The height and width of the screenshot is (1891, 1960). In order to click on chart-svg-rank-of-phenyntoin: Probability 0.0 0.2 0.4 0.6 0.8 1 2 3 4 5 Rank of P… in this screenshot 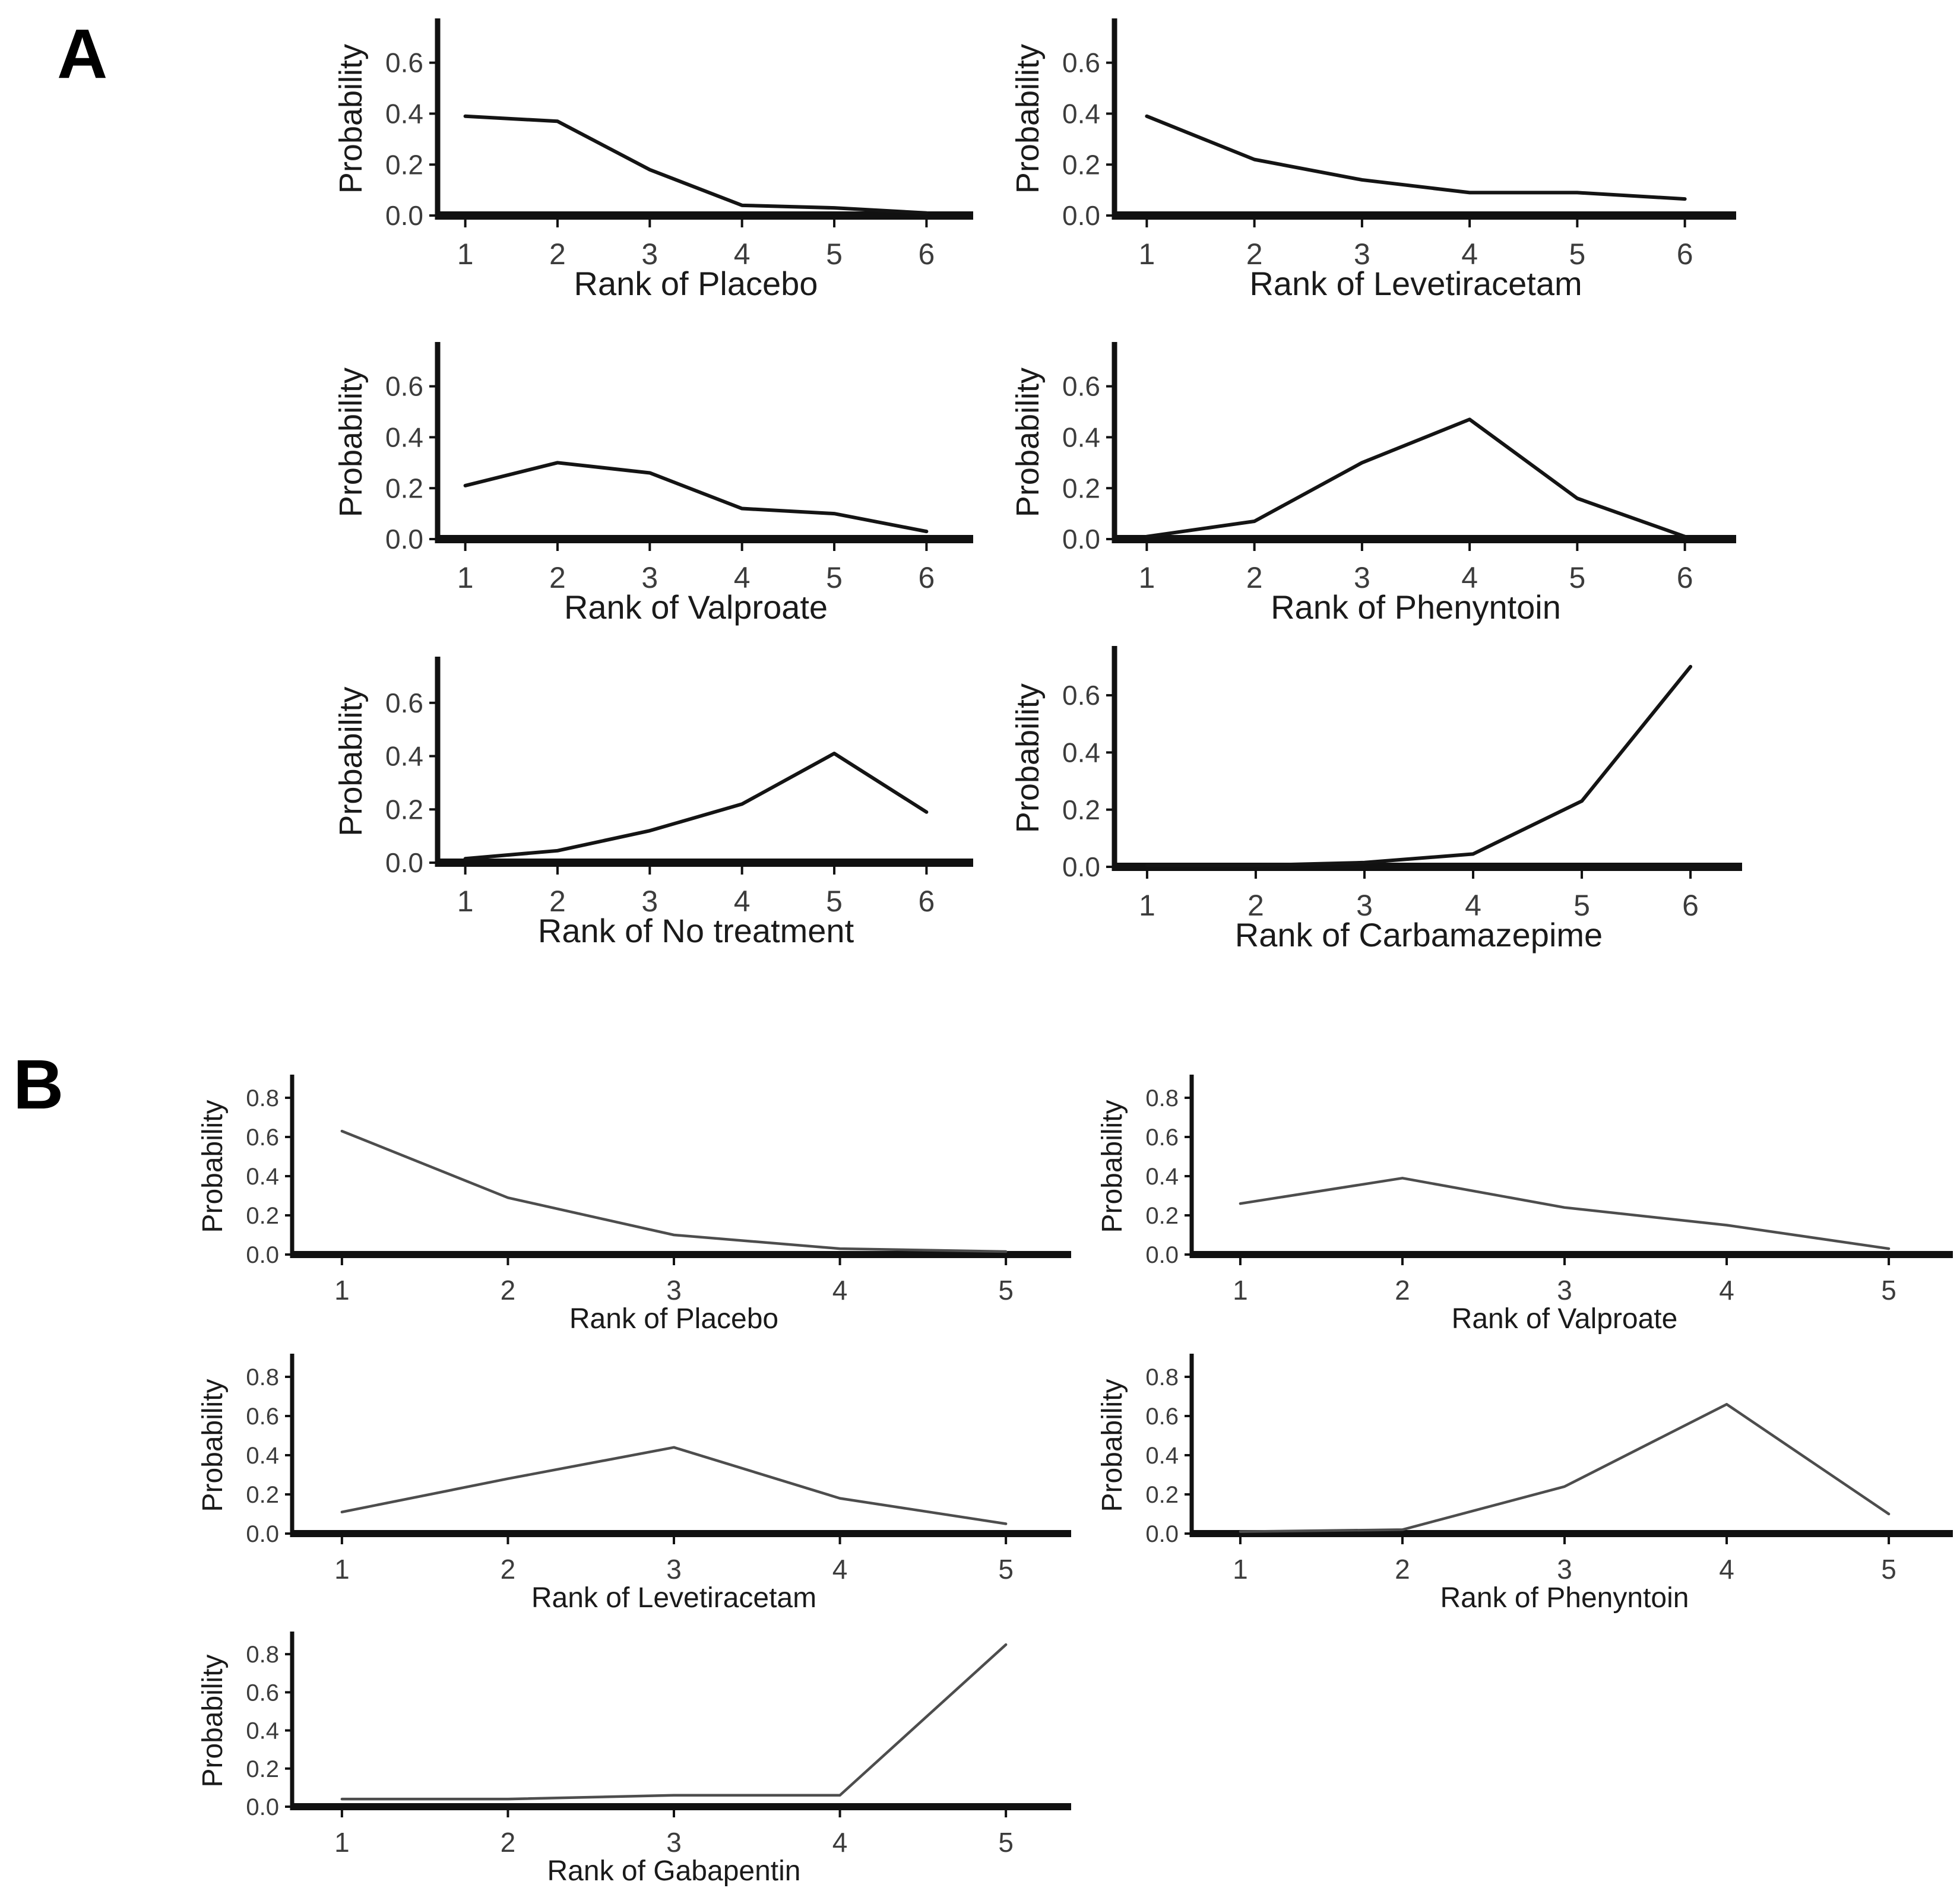, I will do `click(1525, 1484)`.